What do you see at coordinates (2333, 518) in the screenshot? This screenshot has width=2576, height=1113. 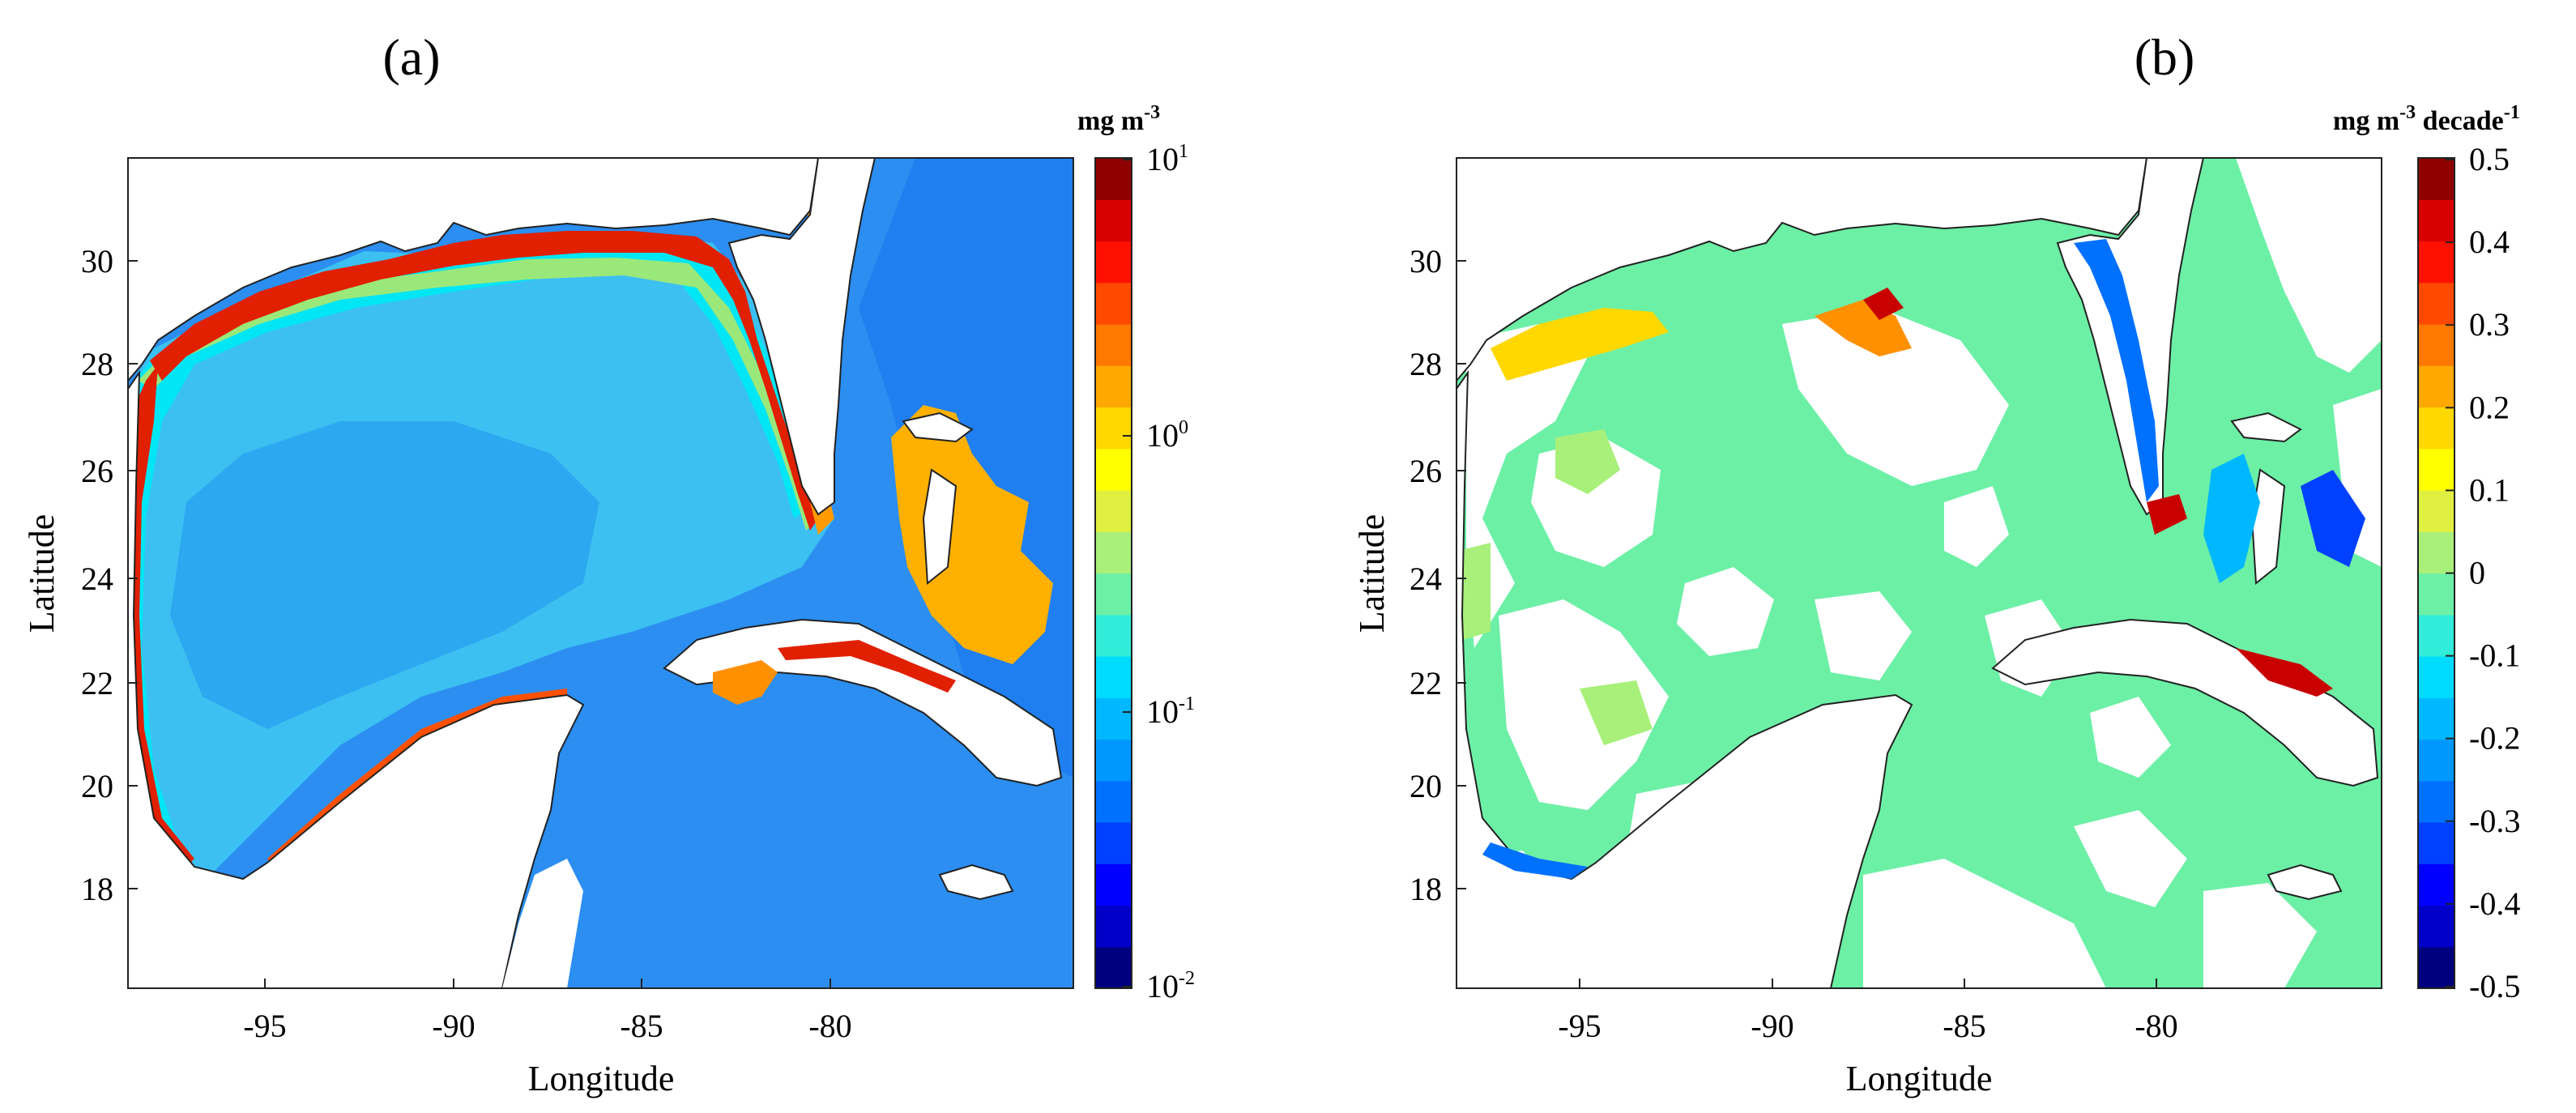 I see `panel-b-bahamas-negative` at bounding box center [2333, 518].